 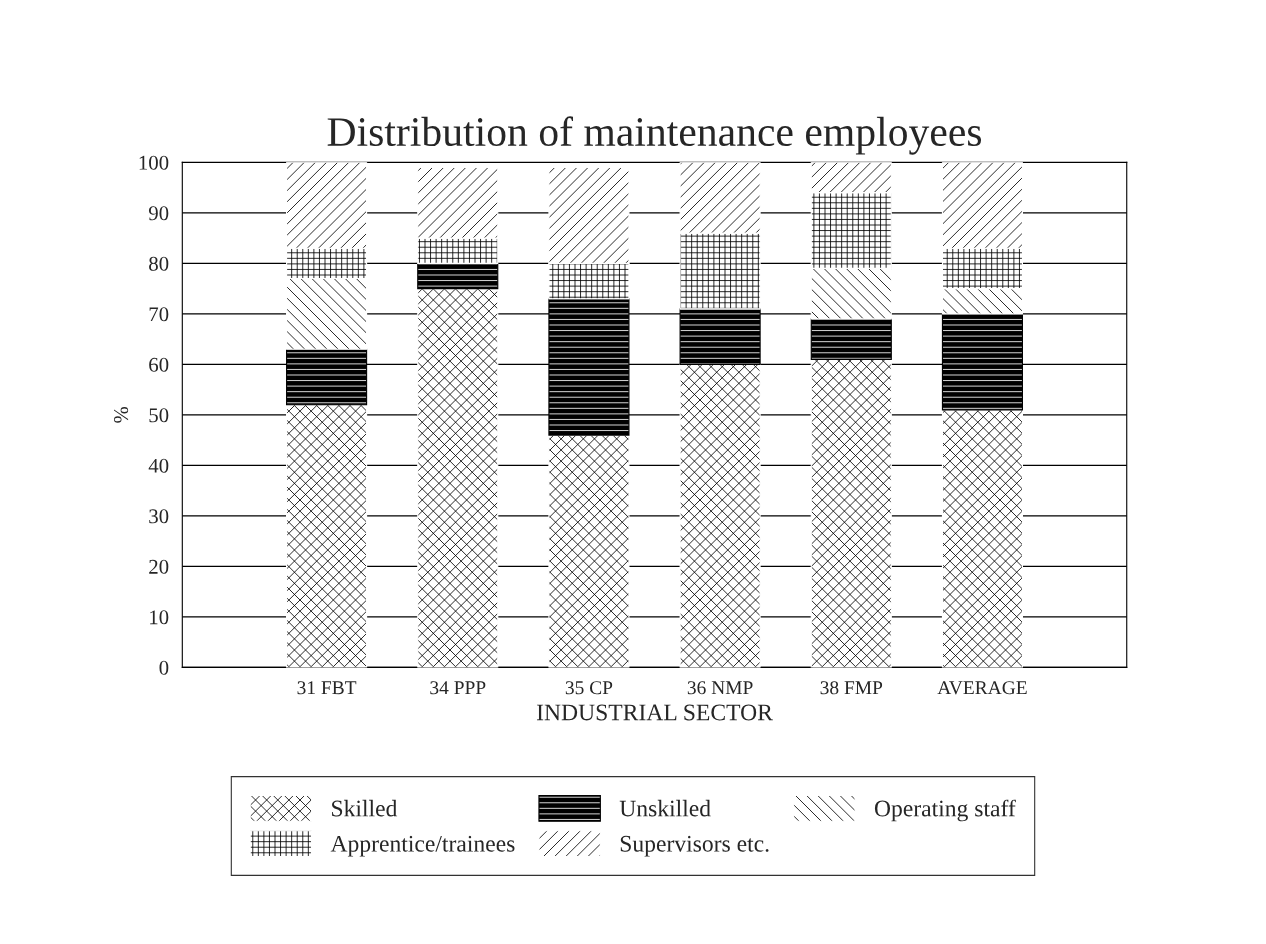 I want to click on legend-label: Operating staff, so click(x=945, y=810).